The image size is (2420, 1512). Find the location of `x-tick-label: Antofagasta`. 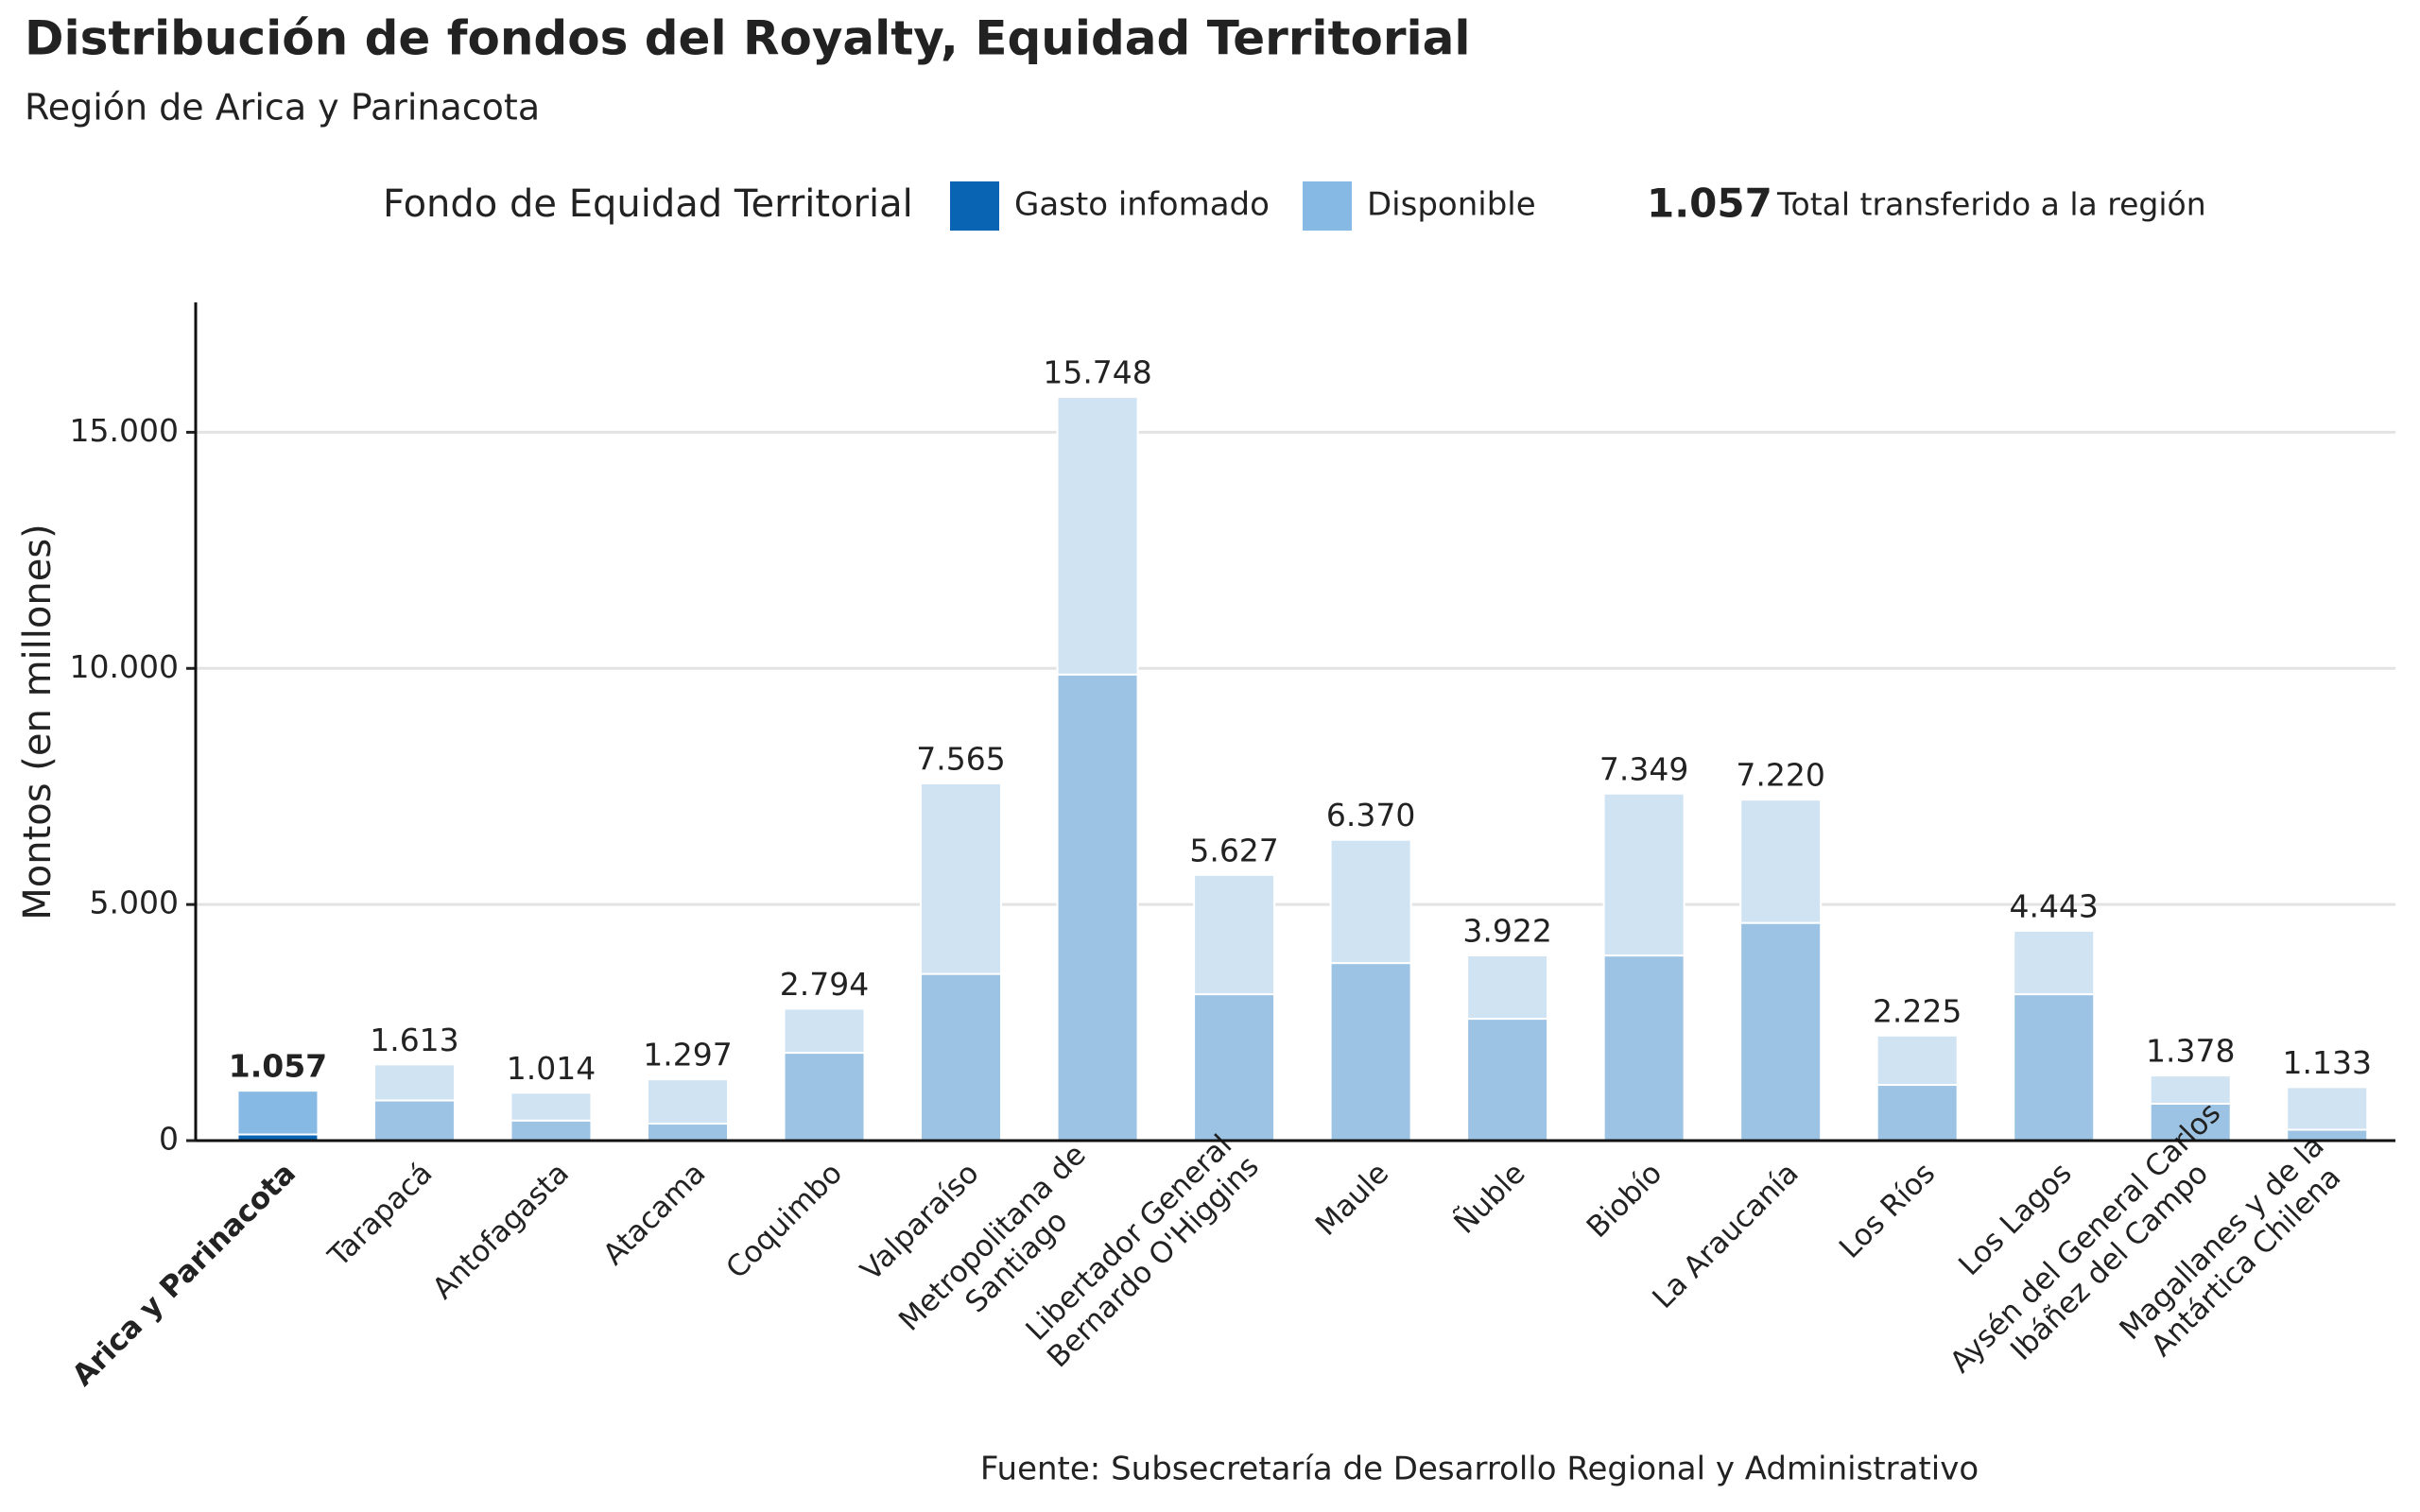

x-tick-label: Antofagasta is located at coordinates (500, 1230).